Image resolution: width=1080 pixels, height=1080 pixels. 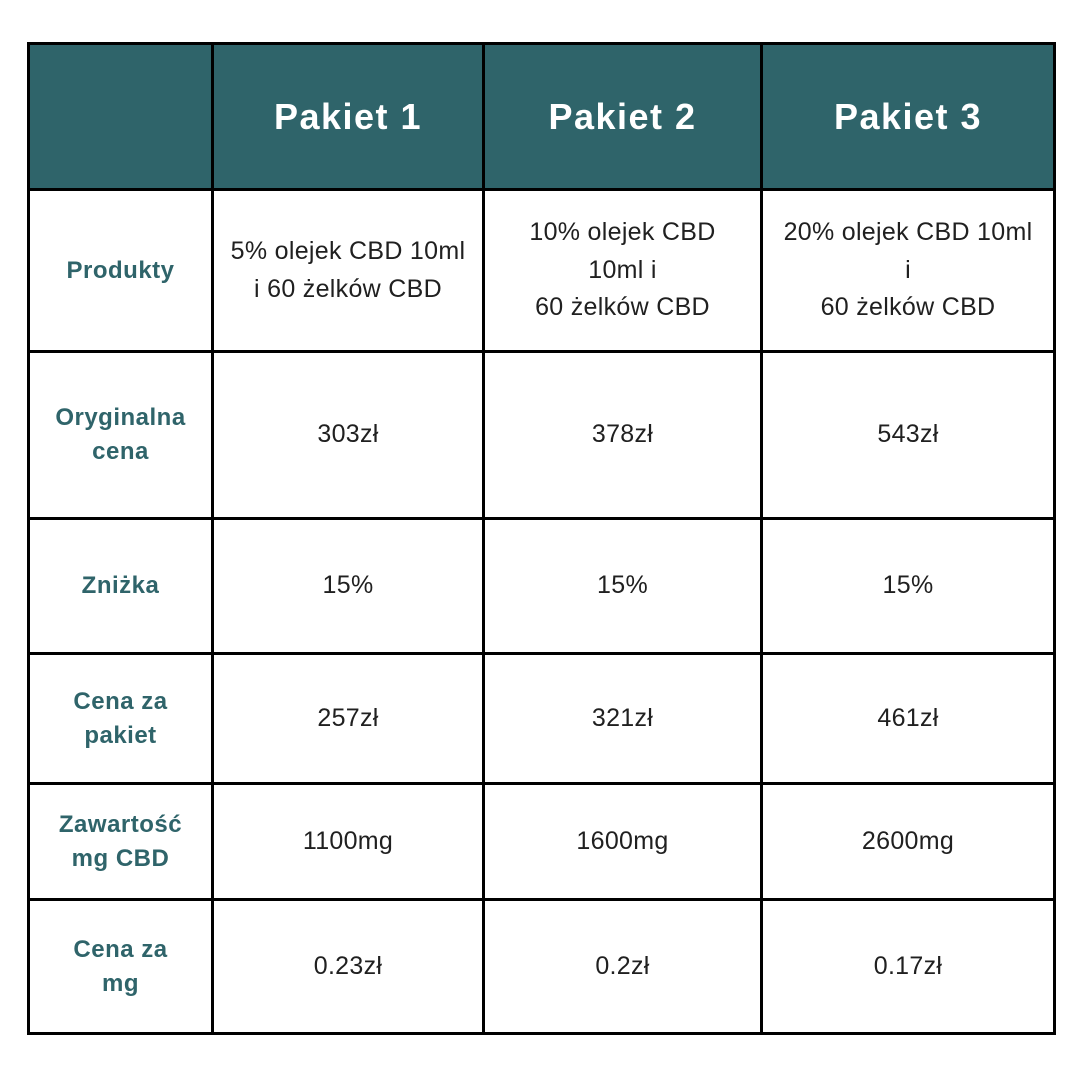 I want to click on row-label-znizka: Zniżka, so click(x=120, y=586).